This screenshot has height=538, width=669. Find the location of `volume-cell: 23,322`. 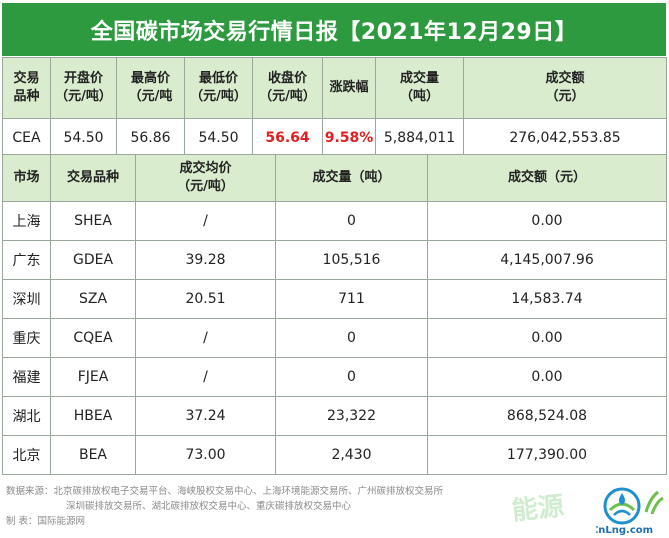

volume-cell: 23,322 is located at coordinates (351, 416).